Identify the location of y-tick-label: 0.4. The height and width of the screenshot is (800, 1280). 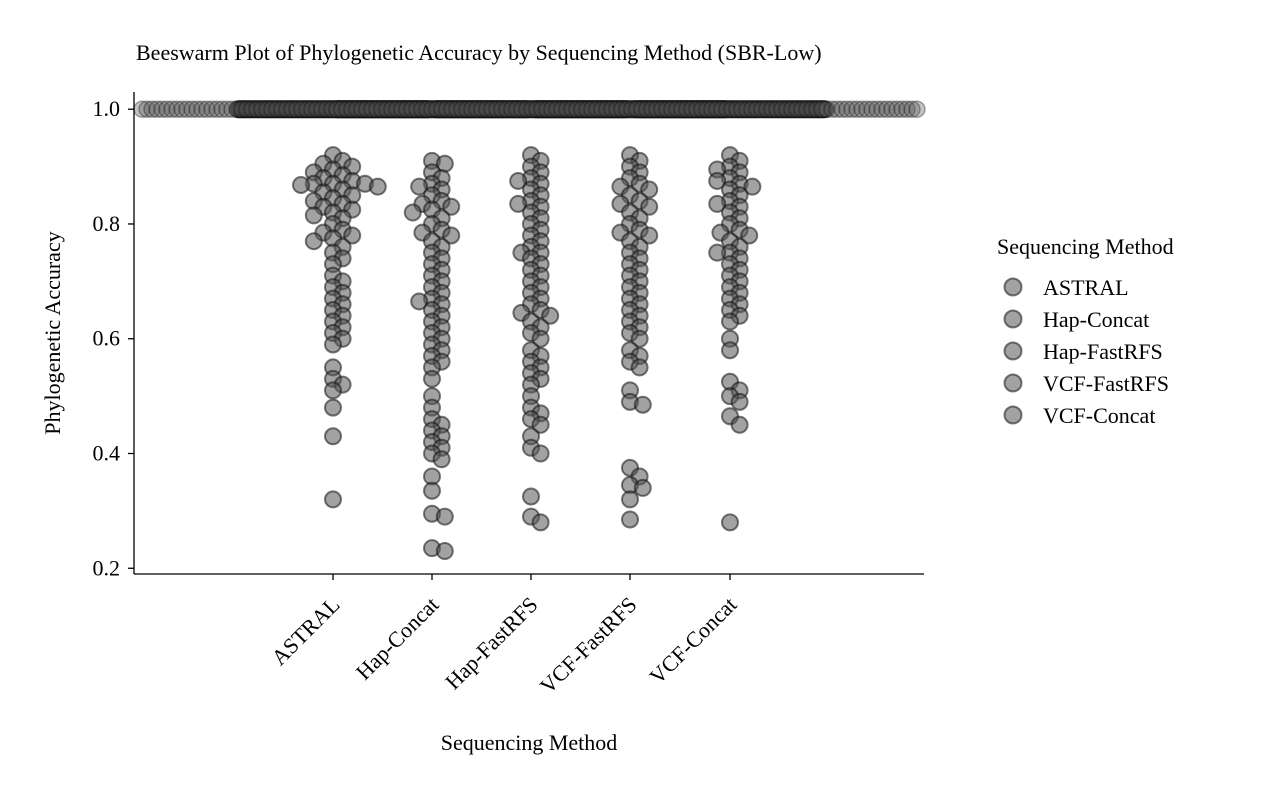
(107, 453).